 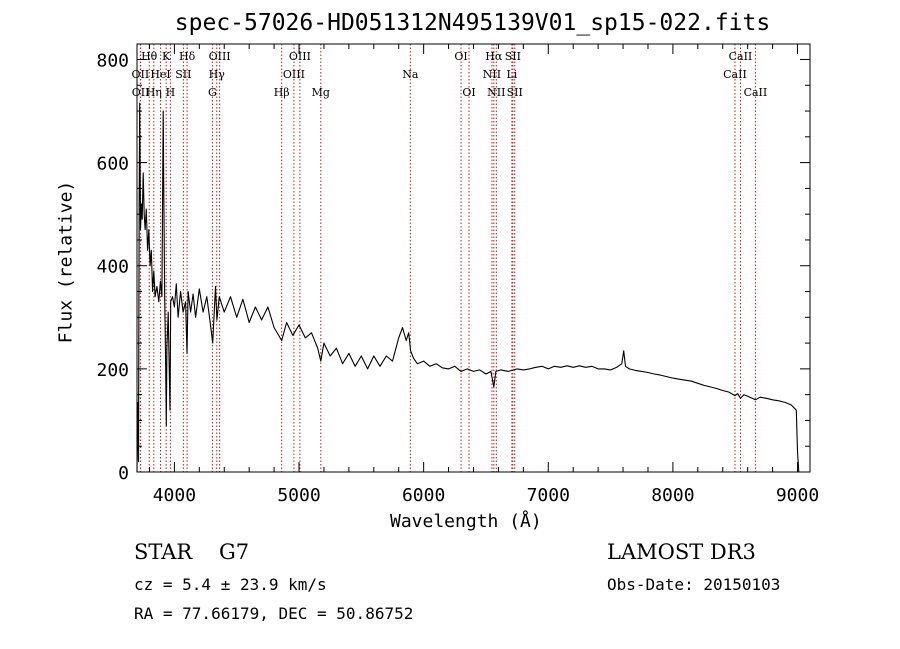 What do you see at coordinates (466, 521) in the screenshot?
I see `x-axis-label: Wavelength (Å)` at bounding box center [466, 521].